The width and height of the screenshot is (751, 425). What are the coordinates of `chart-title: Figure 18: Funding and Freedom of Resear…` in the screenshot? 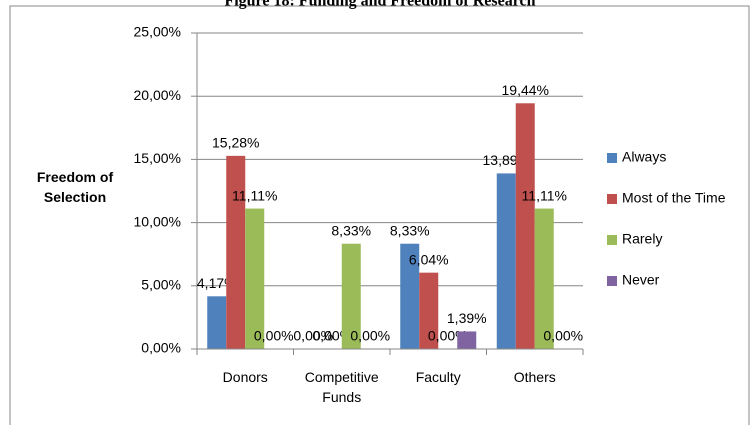 It's located at (379, 5).